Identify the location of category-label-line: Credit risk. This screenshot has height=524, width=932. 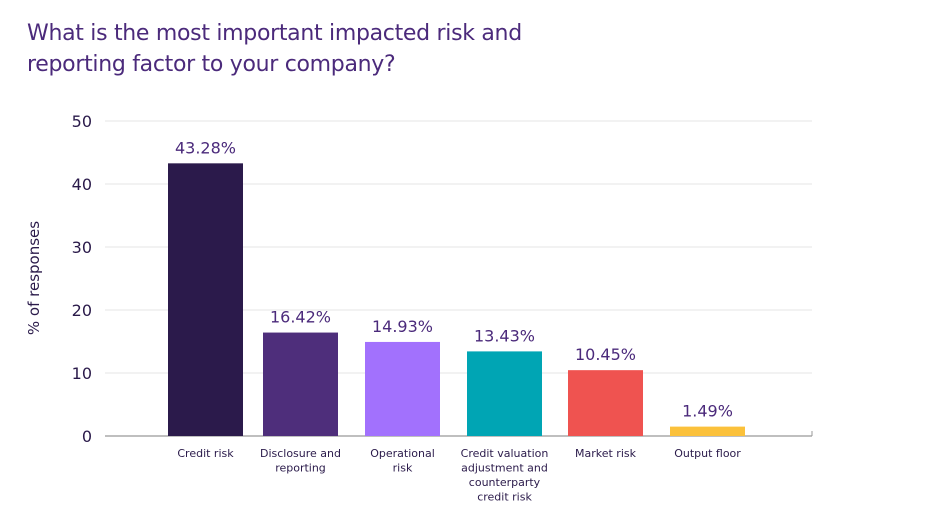
(205, 453).